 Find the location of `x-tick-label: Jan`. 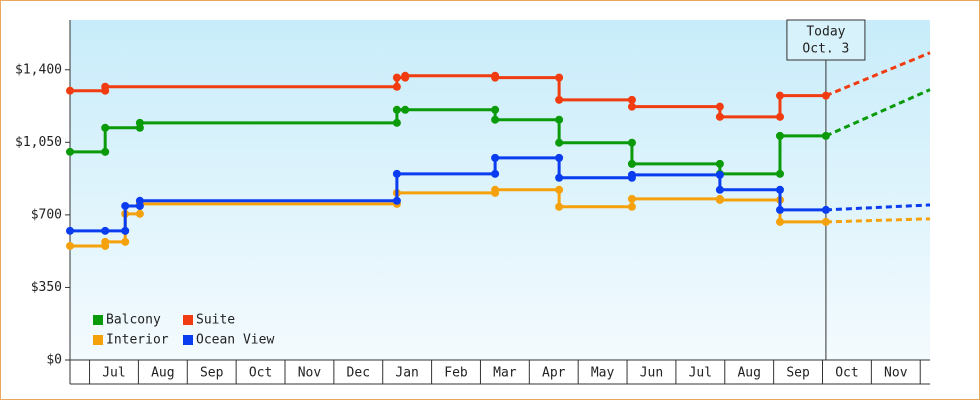

x-tick-label: Jan is located at coordinates (406, 373).